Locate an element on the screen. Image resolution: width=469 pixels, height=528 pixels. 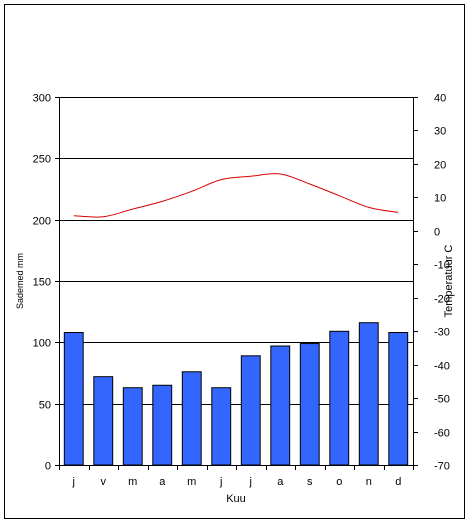
right-tick-label: -10 is located at coordinates (442, 266).